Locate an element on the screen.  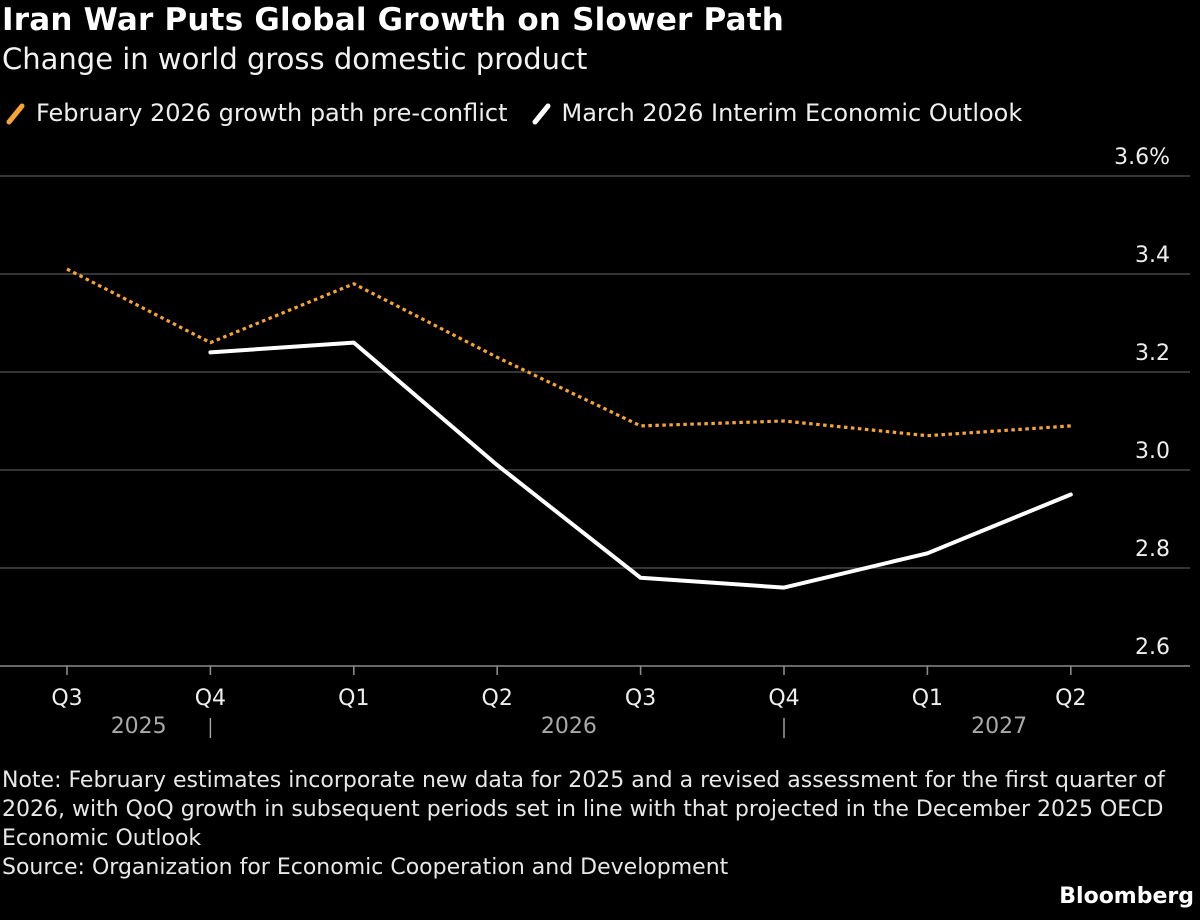
y-tick-label: 3.0 is located at coordinates (1152, 451).